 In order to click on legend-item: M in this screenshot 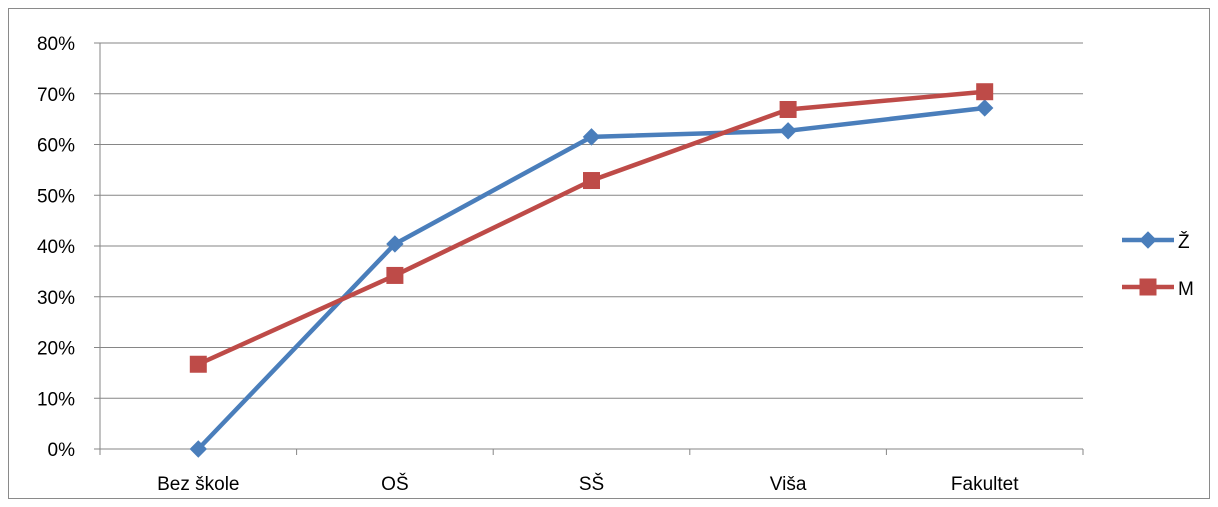, I will do `click(1158, 289)`.